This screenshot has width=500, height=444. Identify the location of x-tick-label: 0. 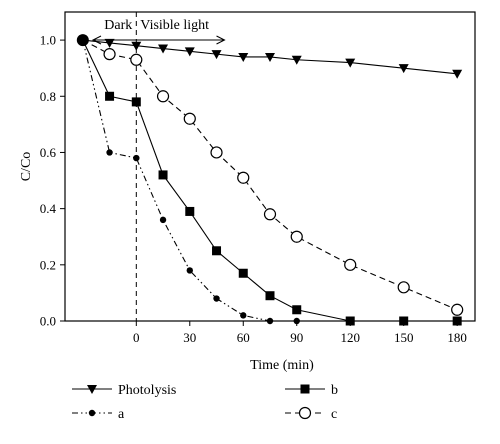
(136, 337).